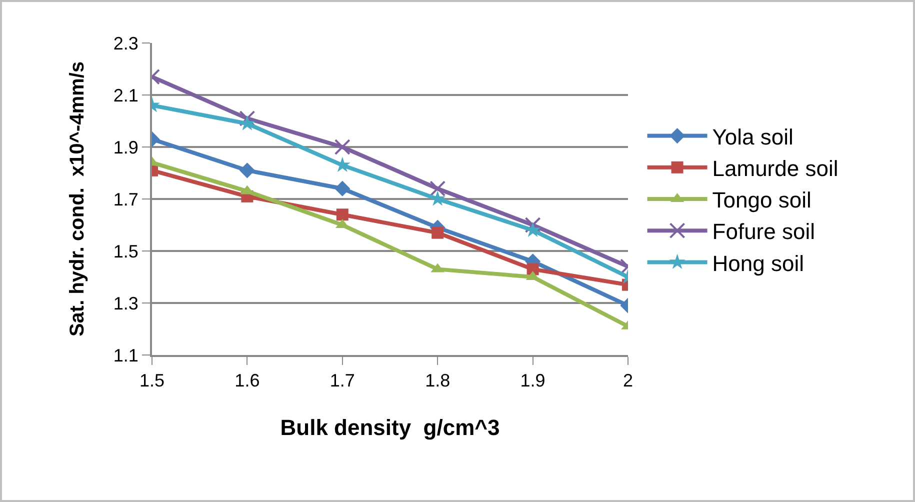  Describe the element at coordinates (775, 168) in the screenshot. I see `legend-label: Lamurde soil` at that location.